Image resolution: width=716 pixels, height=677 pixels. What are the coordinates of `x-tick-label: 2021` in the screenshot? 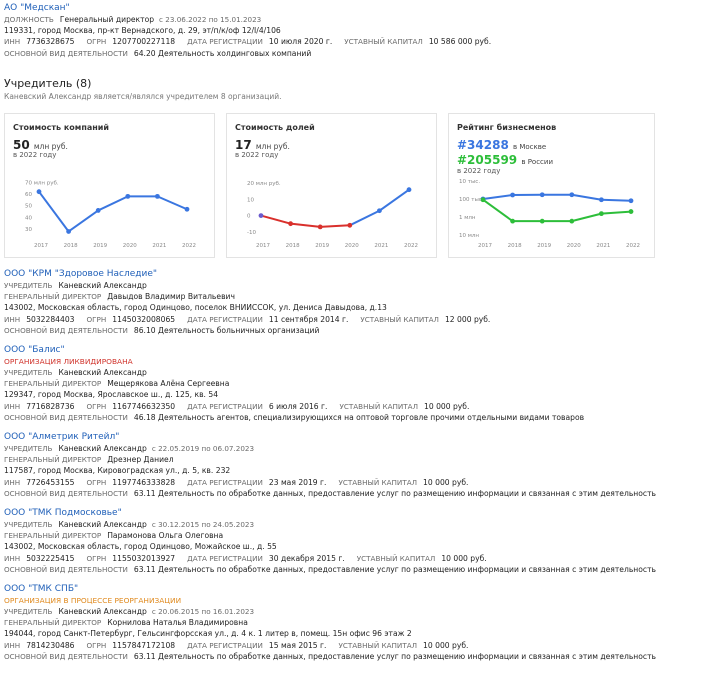 It's located at (159, 246).